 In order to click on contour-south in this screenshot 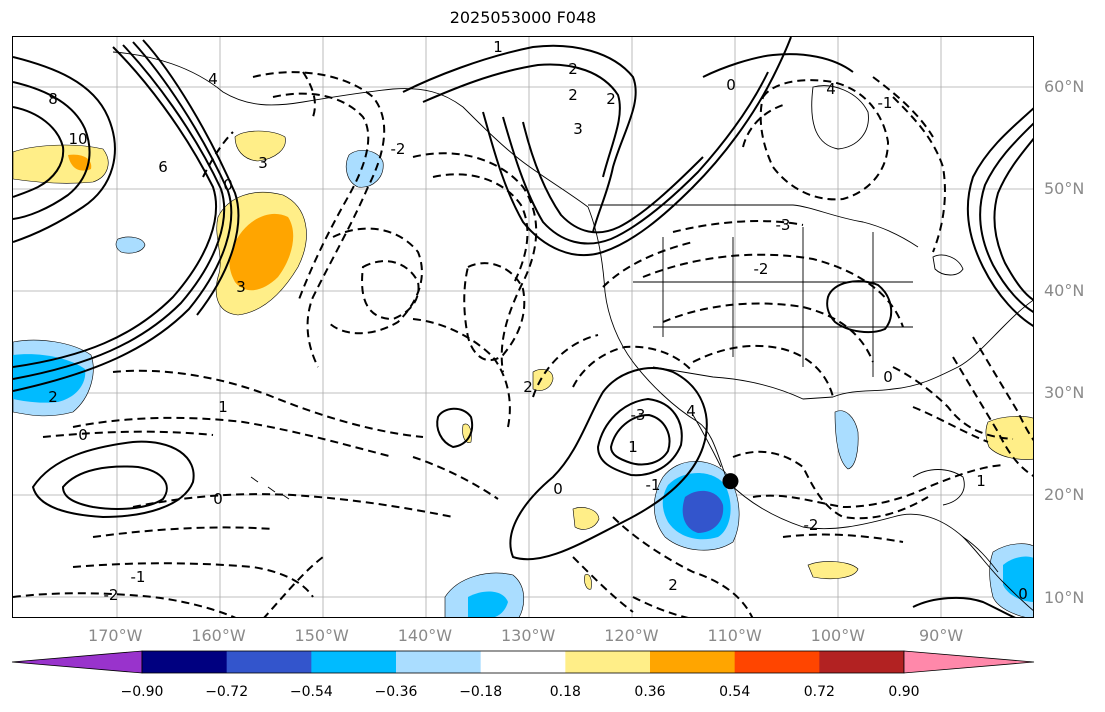, I will do `click(964, 606)`.